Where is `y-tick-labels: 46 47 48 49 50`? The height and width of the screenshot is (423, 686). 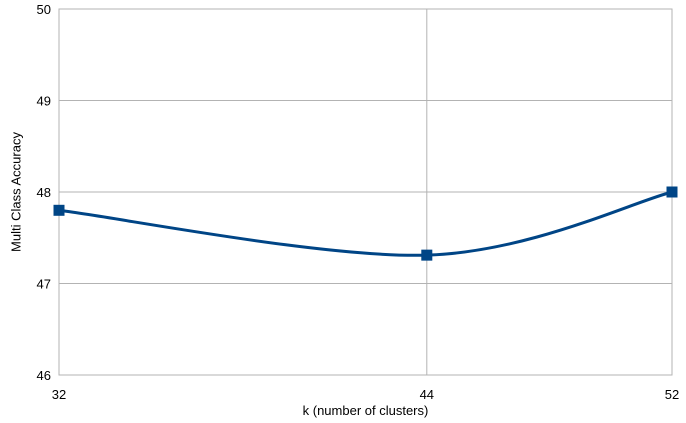
y-tick-labels: 46 47 48 49 50 is located at coordinates (44, 192).